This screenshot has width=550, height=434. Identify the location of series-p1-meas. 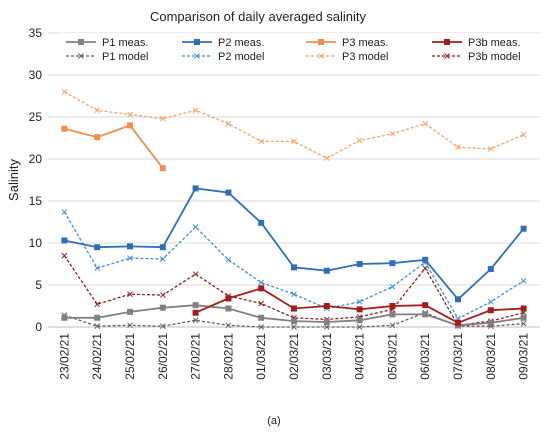
(294, 315).